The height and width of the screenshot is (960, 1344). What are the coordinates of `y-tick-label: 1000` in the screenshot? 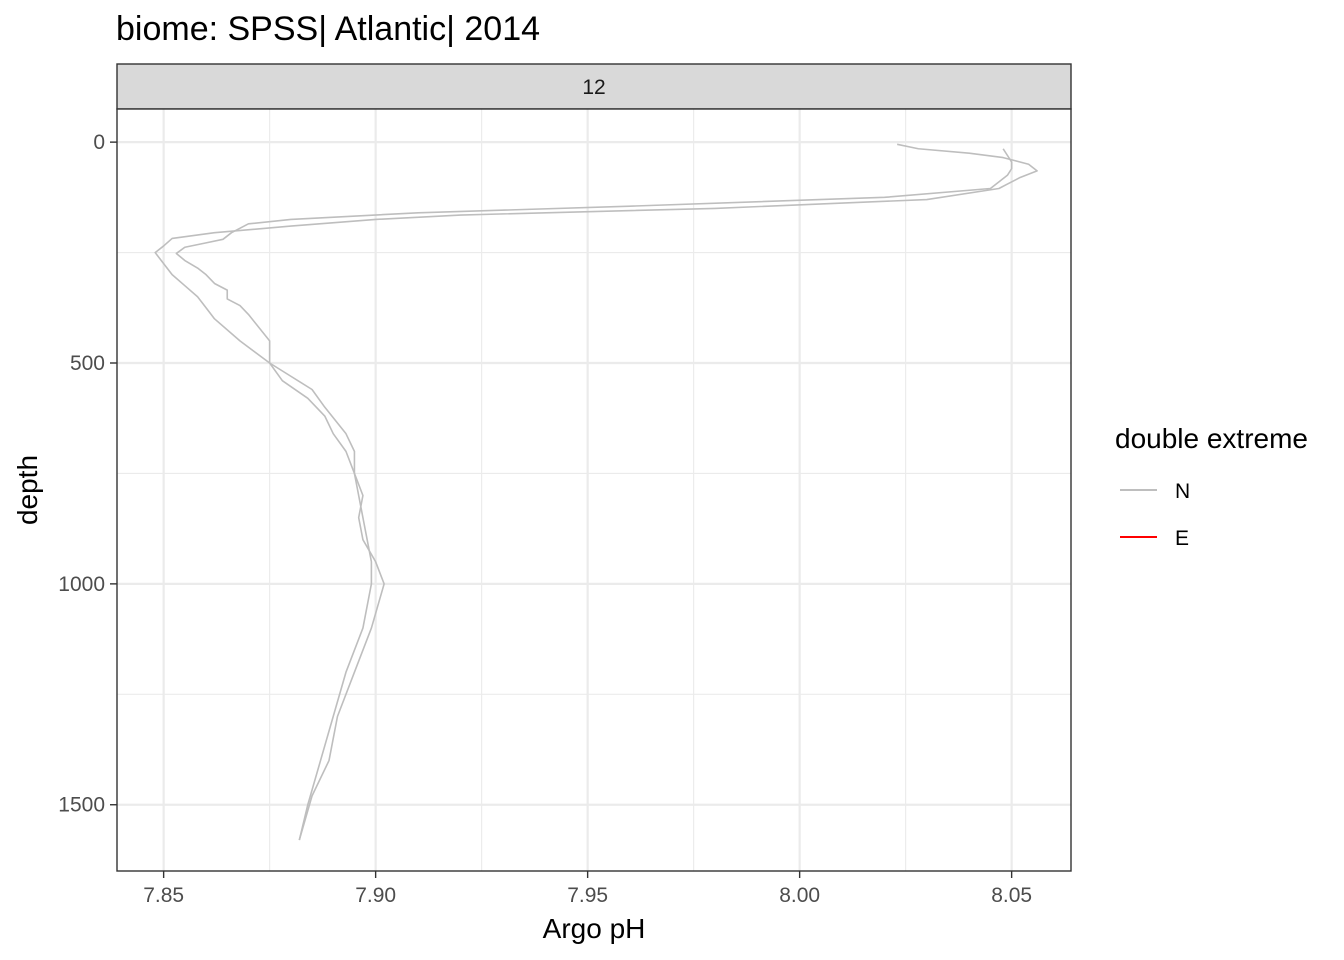 It's located at (81, 584).